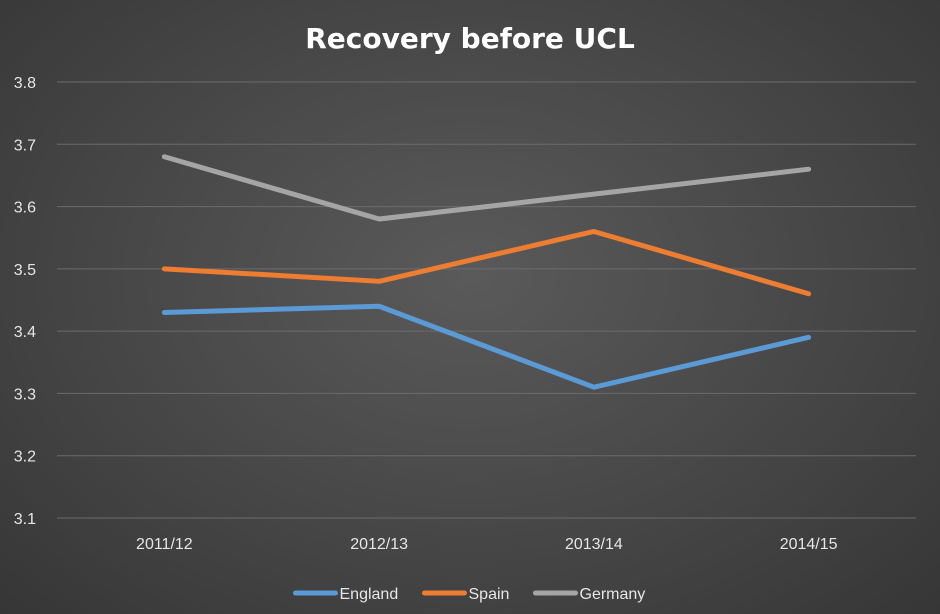 Image resolution: width=940 pixels, height=614 pixels. I want to click on series-line-england, so click(486, 346).